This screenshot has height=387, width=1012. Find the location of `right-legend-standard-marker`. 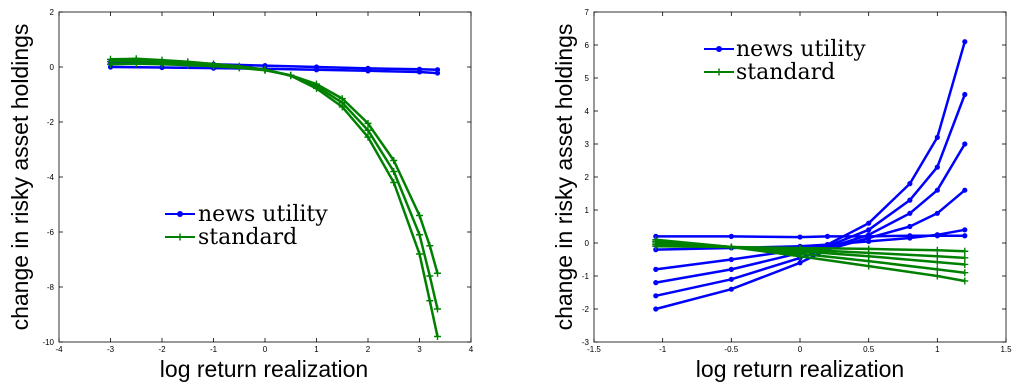

right-legend-standard-marker is located at coordinates (719, 72).